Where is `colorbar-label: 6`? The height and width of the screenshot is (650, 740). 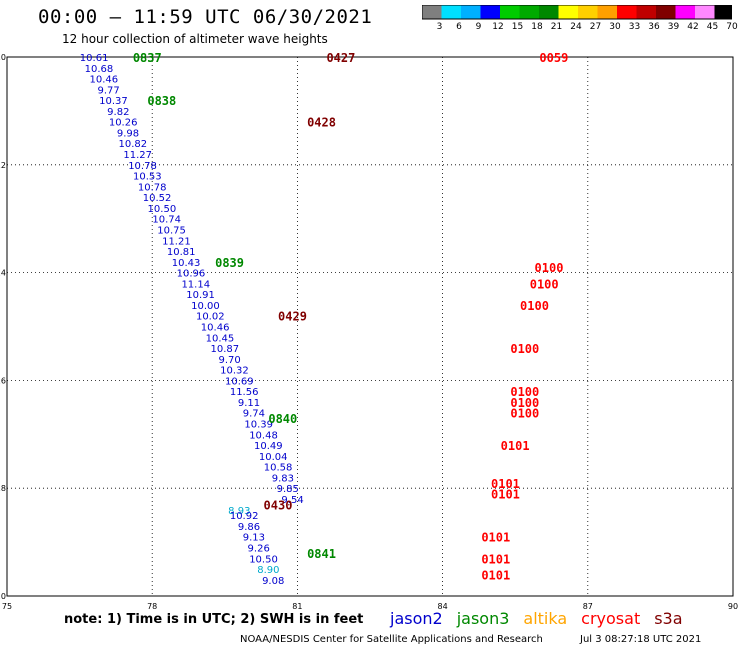
colorbar-label: 6 is located at coordinates (459, 27).